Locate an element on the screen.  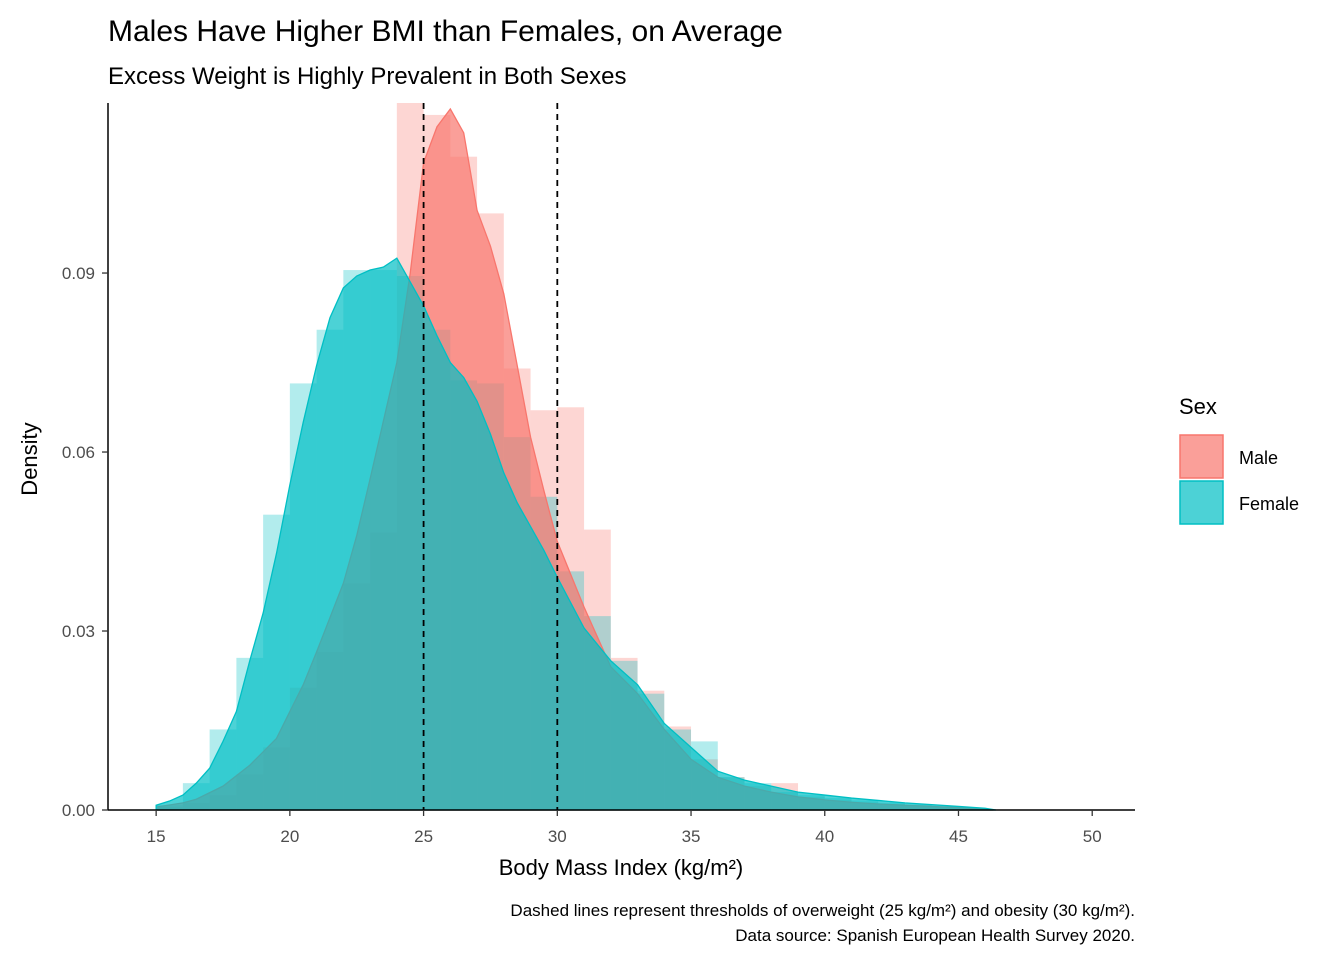
legend-swatch-female is located at coordinates (1201, 502).